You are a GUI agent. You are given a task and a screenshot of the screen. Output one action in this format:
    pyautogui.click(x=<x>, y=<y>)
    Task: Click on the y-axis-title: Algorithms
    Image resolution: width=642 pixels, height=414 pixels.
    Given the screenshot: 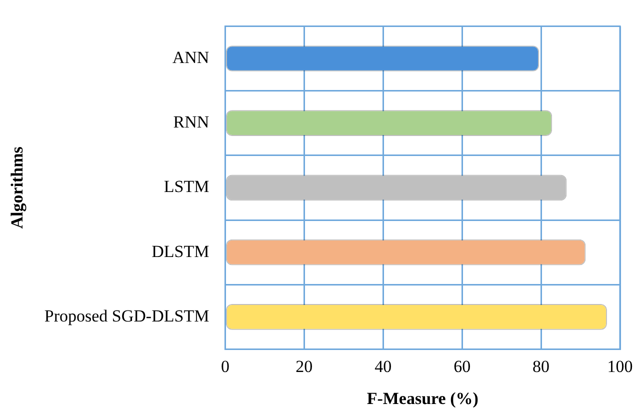 What is the action you would take?
    pyautogui.click(x=17, y=187)
    